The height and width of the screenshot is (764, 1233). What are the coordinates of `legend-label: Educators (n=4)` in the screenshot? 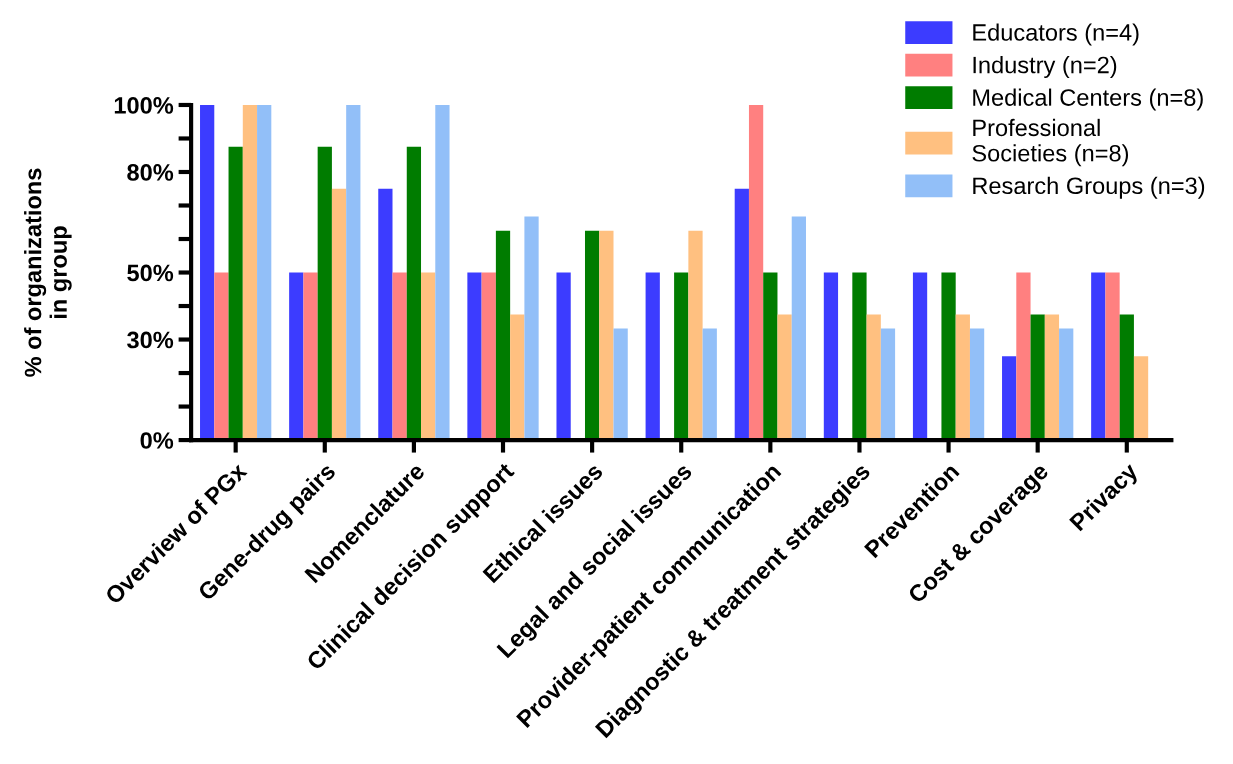 It's located at (1056, 34).